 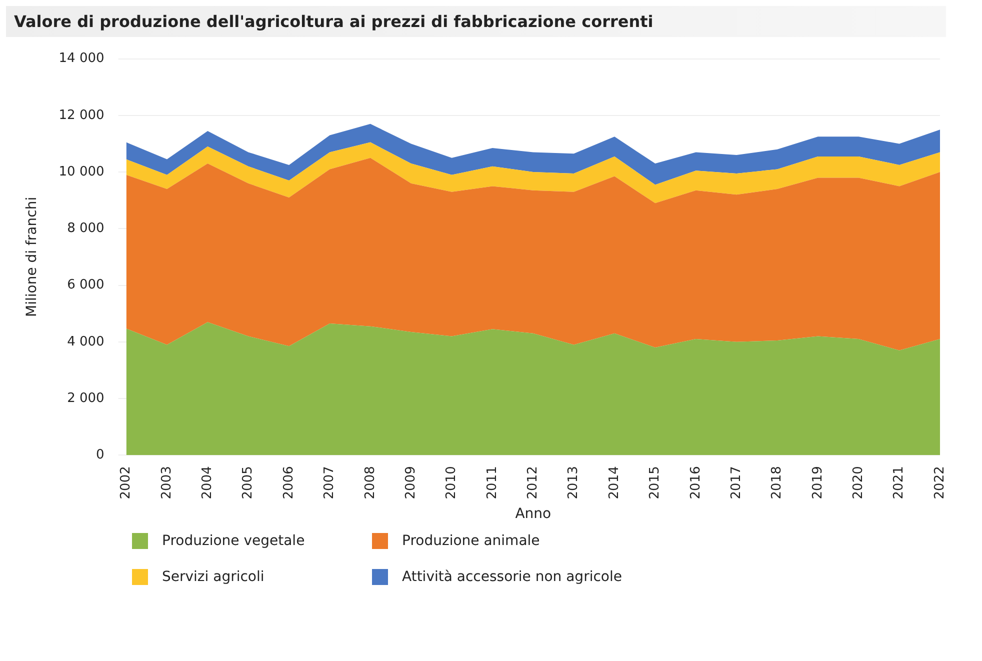 What do you see at coordinates (32, 256) in the screenshot?
I see `y-axis-title: Milione di franchi` at bounding box center [32, 256].